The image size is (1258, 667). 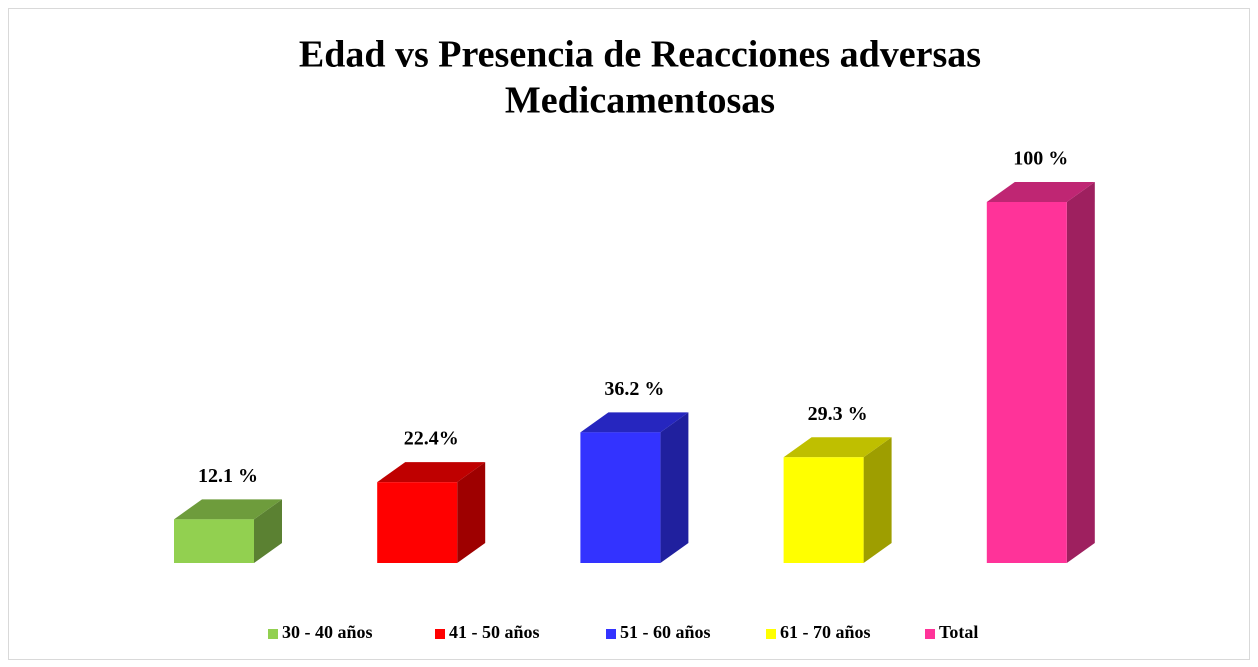 What do you see at coordinates (228, 476) in the screenshot?
I see `data-label: 12.1 %` at bounding box center [228, 476].